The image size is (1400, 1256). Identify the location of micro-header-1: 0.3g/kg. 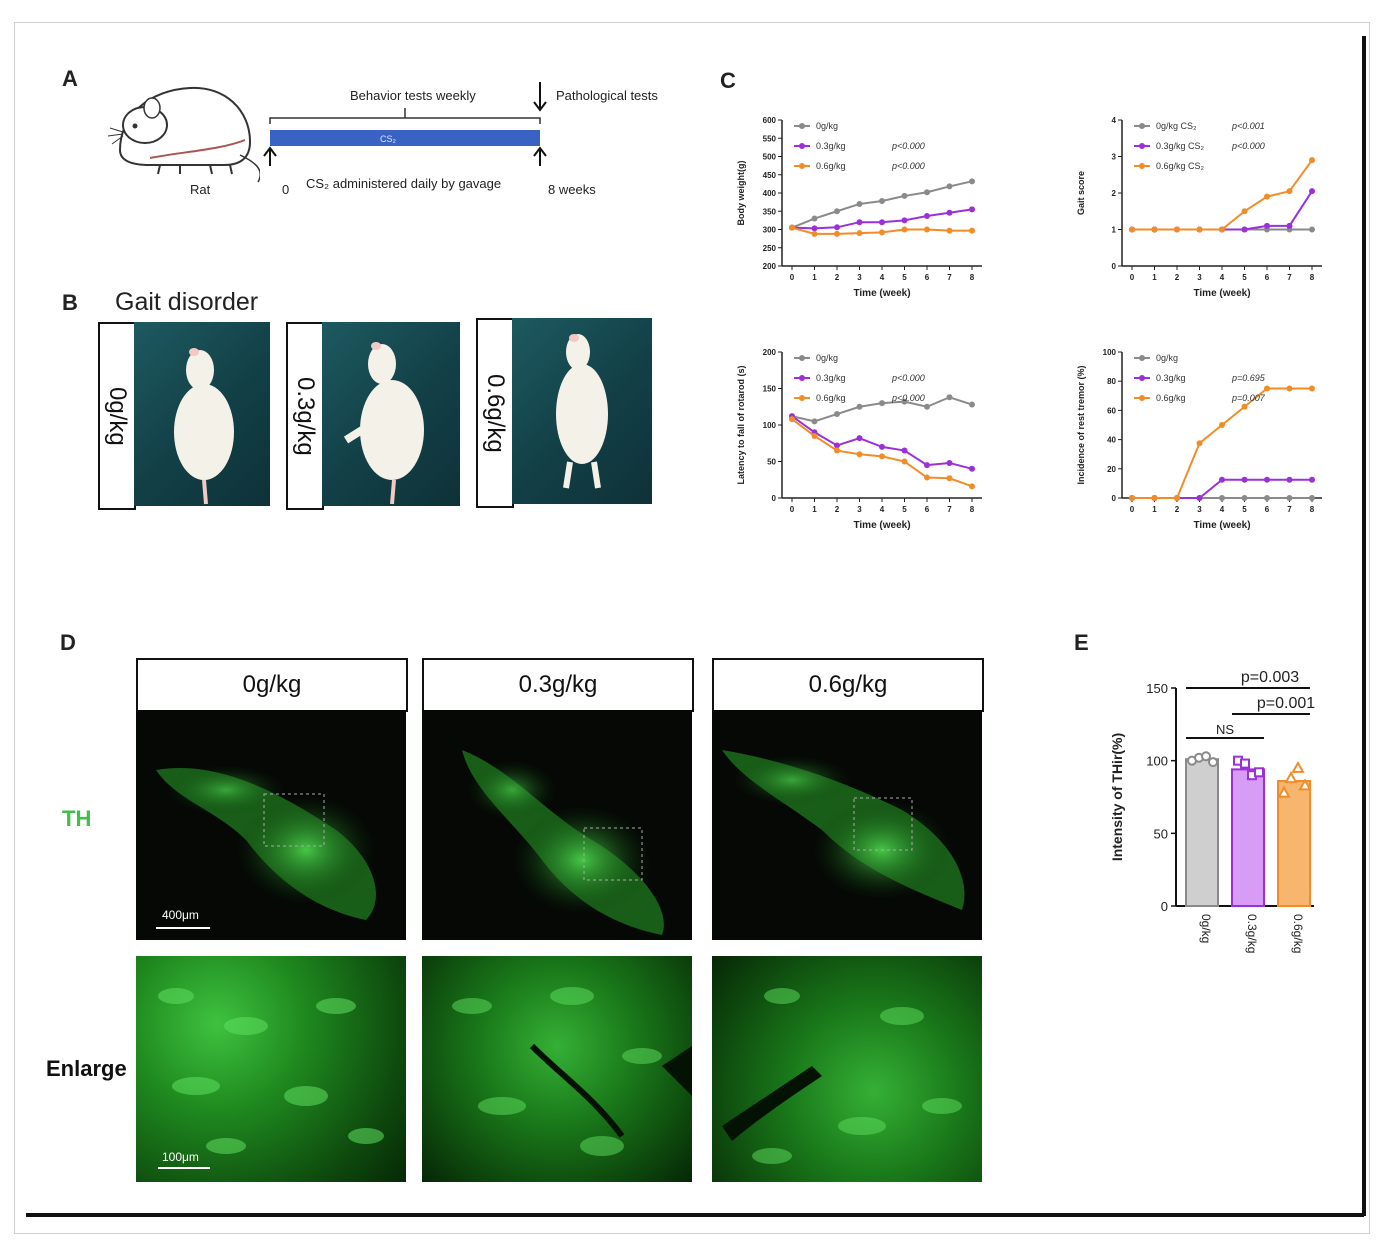
(558, 685).